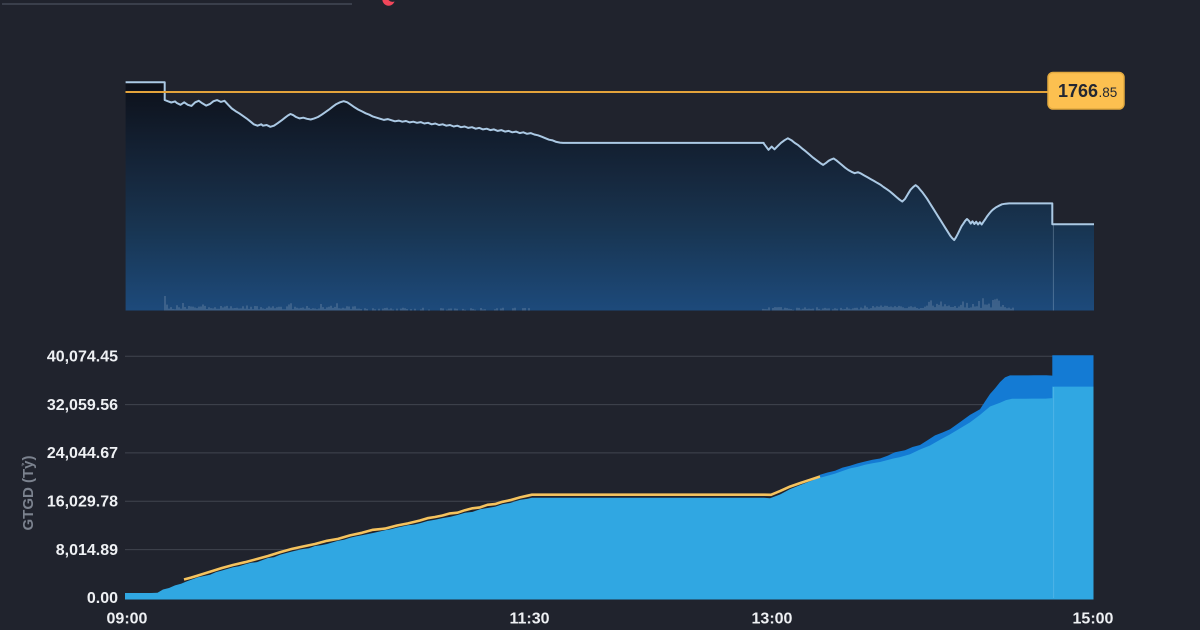 The image size is (1200, 630). I want to click on svg-text: .85, so click(1108, 92).